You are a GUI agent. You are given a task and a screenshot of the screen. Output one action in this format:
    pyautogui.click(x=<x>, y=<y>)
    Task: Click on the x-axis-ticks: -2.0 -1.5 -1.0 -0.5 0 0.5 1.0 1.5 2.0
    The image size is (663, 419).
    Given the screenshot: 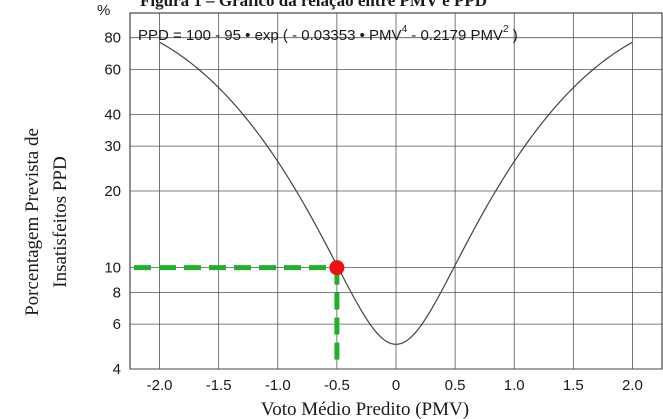 What is the action you would take?
    pyautogui.click(x=395, y=385)
    